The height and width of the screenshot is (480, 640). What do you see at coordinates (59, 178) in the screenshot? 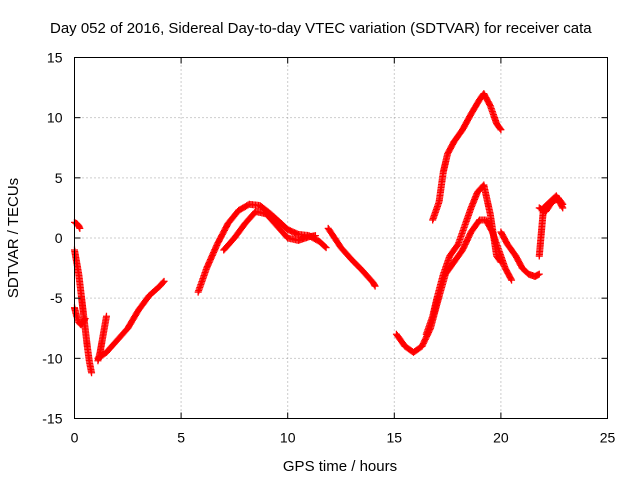
I see `y-tick-label: 5` at bounding box center [59, 178].